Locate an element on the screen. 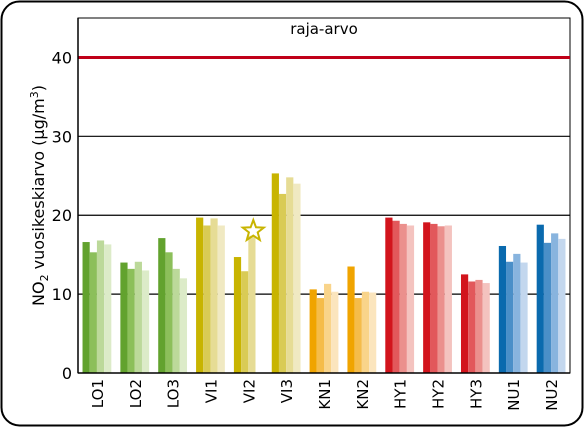  y-axis-title: NO2 vuosikeskiarvo (µg/m3) is located at coordinates (39, 195).